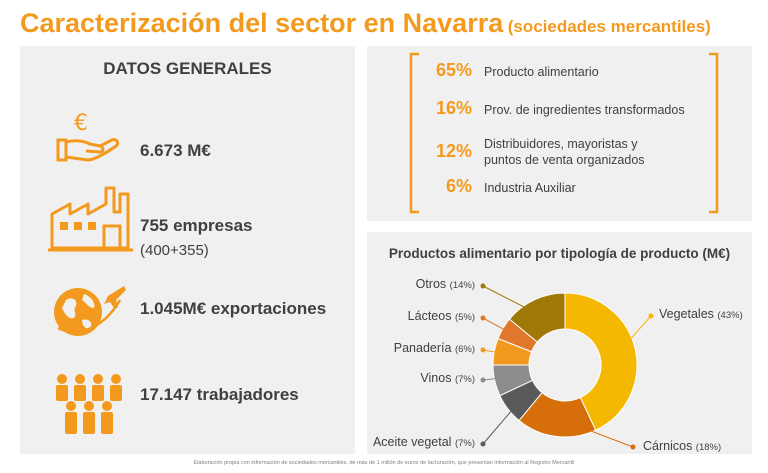  What do you see at coordinates (196, 225) in the screenshot?
I see `companies-value: 755 empresas` at bounding box center [196, 225].